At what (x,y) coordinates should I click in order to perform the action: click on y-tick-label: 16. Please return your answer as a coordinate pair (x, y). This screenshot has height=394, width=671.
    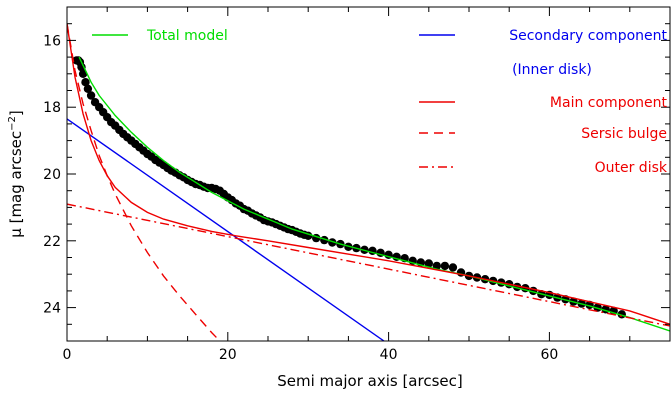
    Looking at the image, I should click on (52, 41).